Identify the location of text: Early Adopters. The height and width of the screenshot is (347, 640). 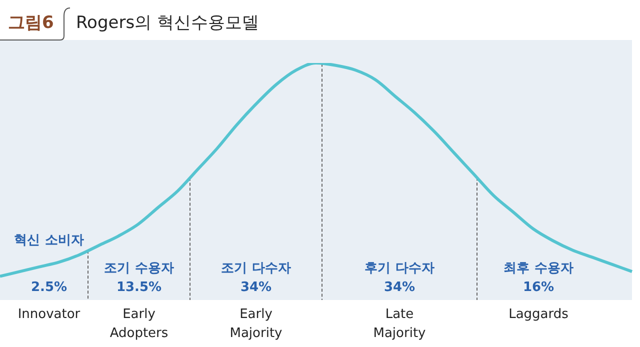
(139, 324).